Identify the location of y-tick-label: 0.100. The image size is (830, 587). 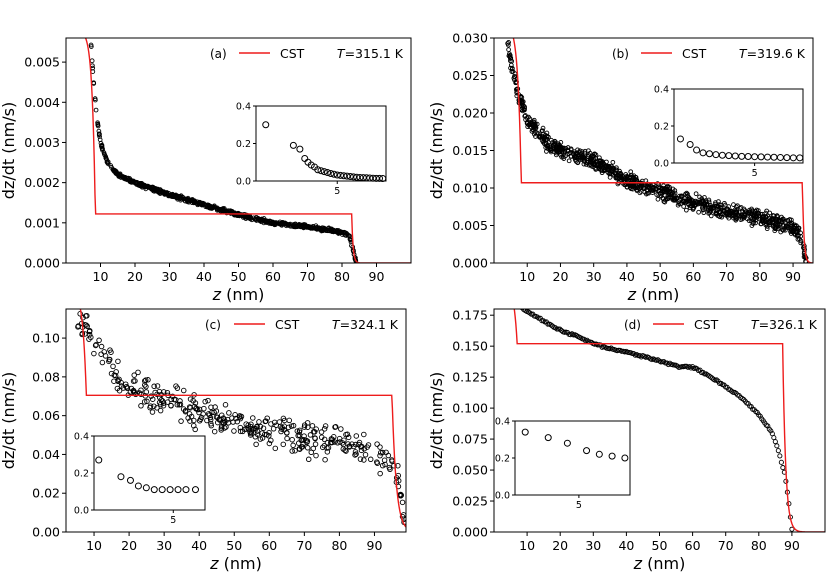
(470, 408).